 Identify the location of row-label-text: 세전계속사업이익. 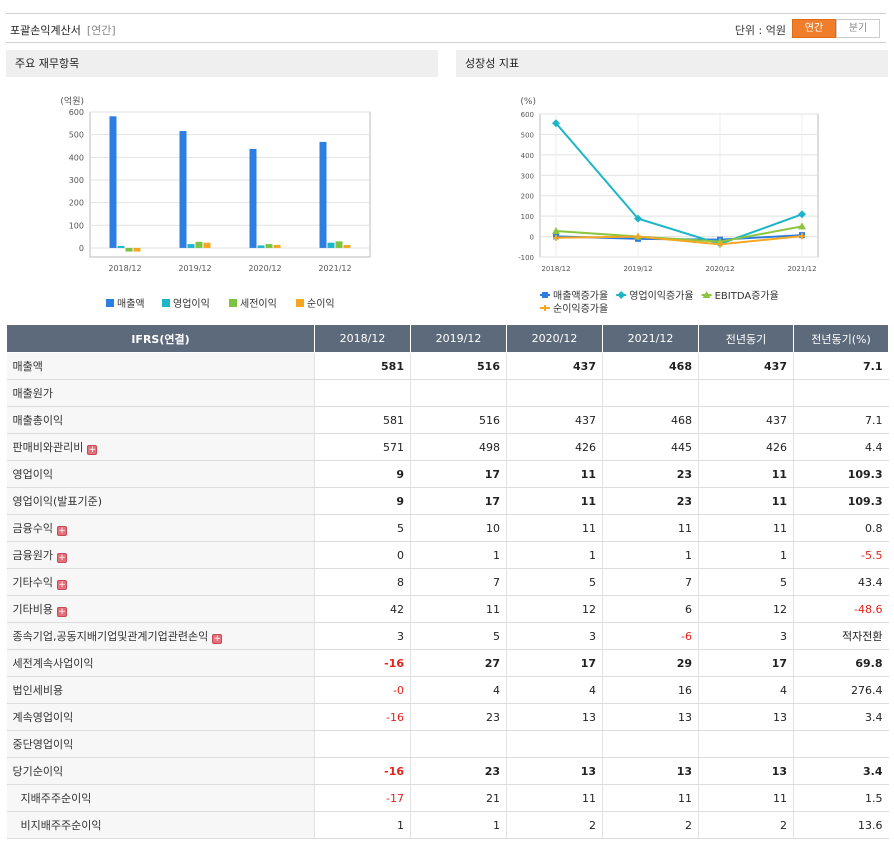
(53, 663).